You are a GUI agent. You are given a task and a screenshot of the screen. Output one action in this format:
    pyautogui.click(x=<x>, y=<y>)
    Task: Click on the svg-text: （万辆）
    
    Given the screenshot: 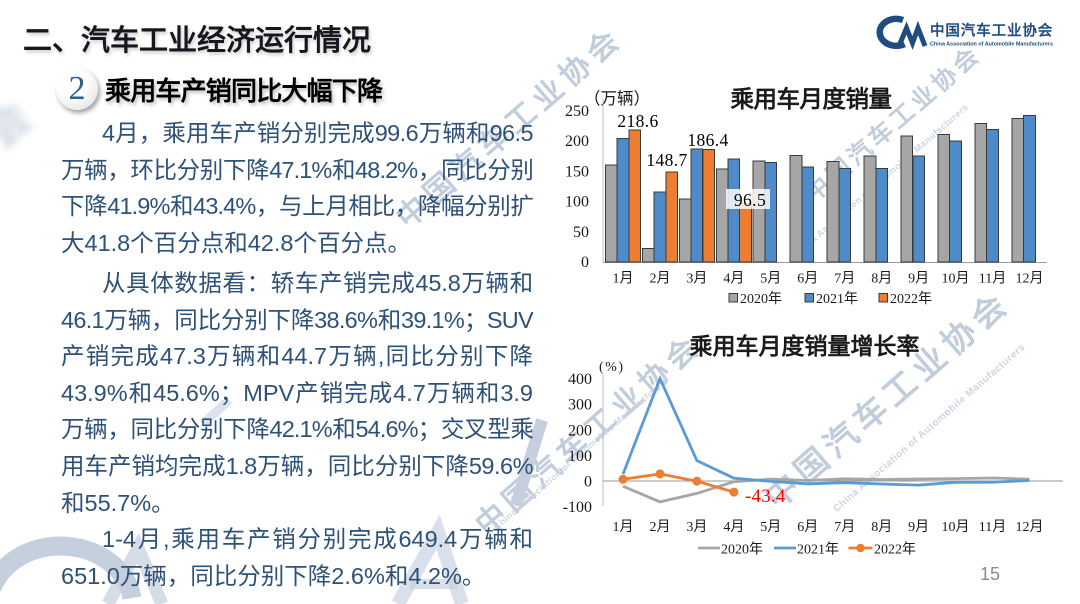 What is the action you would take?
    pyautogui.click(x=617, y=98)
    